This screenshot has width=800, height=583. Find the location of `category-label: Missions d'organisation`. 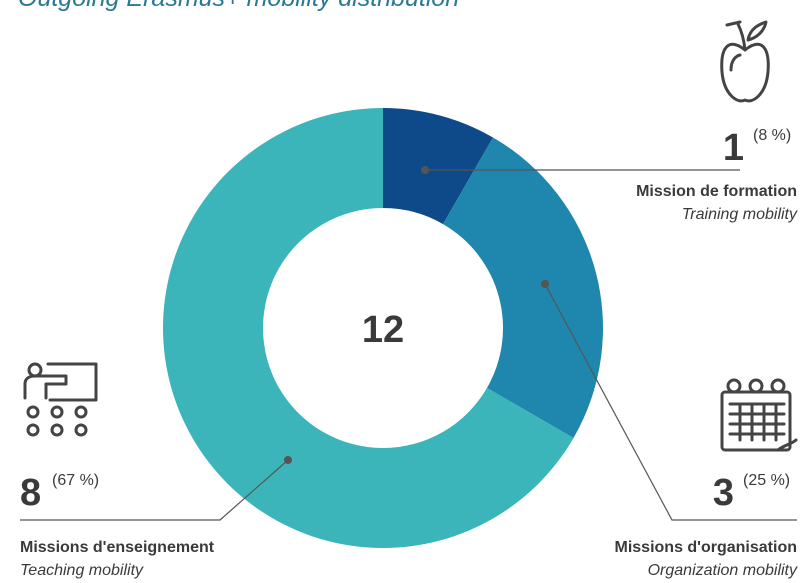

category-label: Missions d'organisation is located at coordinates (706, 547).